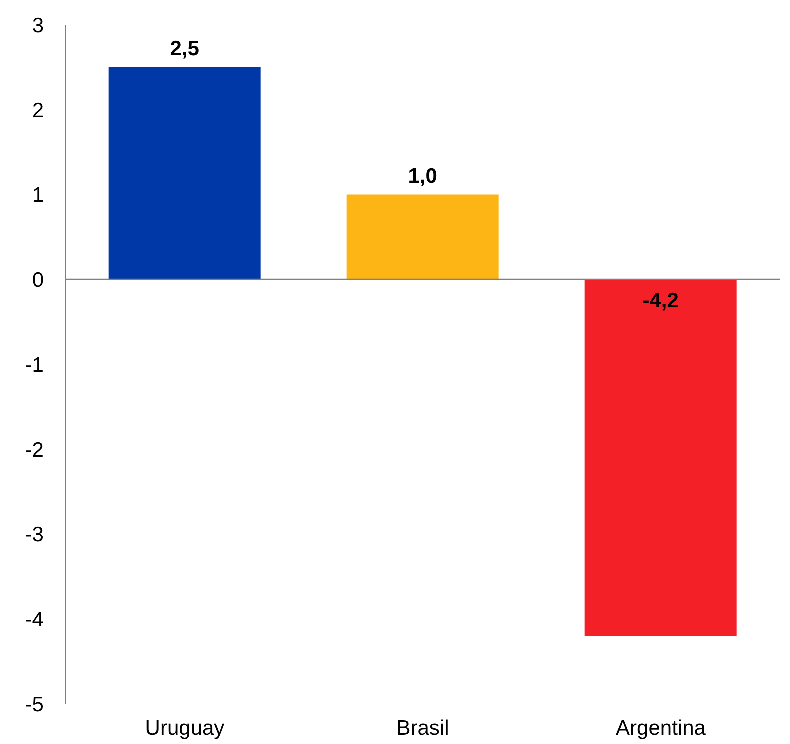 This screenshot has width=790, height=744. What do you see at coordinates (185, 48) in the screenshot?
I see `data-label: 2,5` at bounding box center [185, 48].